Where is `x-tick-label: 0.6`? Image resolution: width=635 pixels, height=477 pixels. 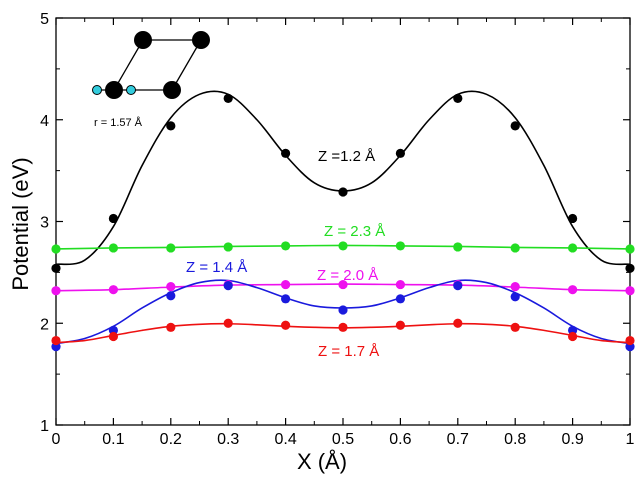 x-tick-label: 0.6 is located at coordinates (400, 439).